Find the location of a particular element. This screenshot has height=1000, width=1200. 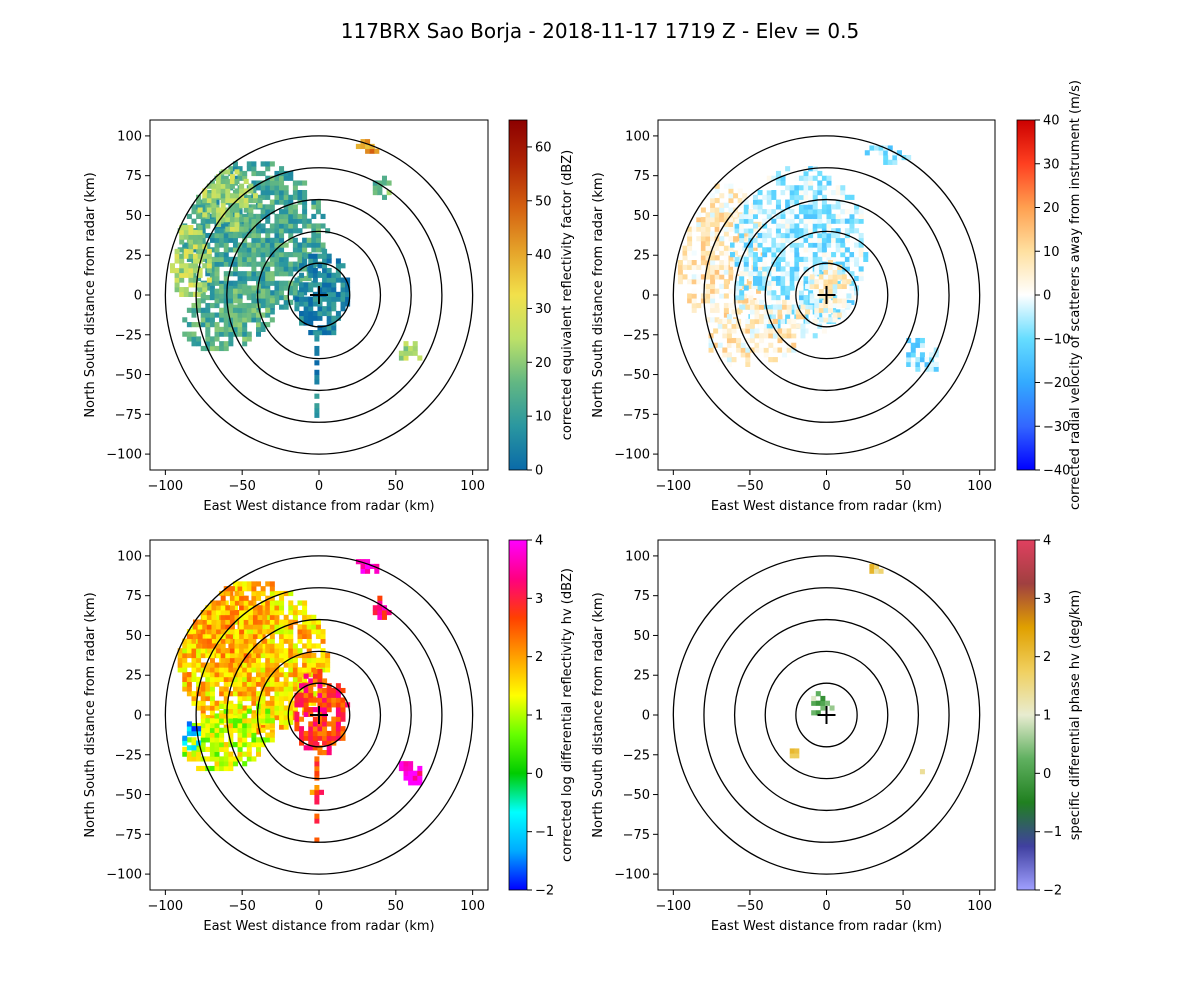

range-ring is located at coordinates (826, 295).